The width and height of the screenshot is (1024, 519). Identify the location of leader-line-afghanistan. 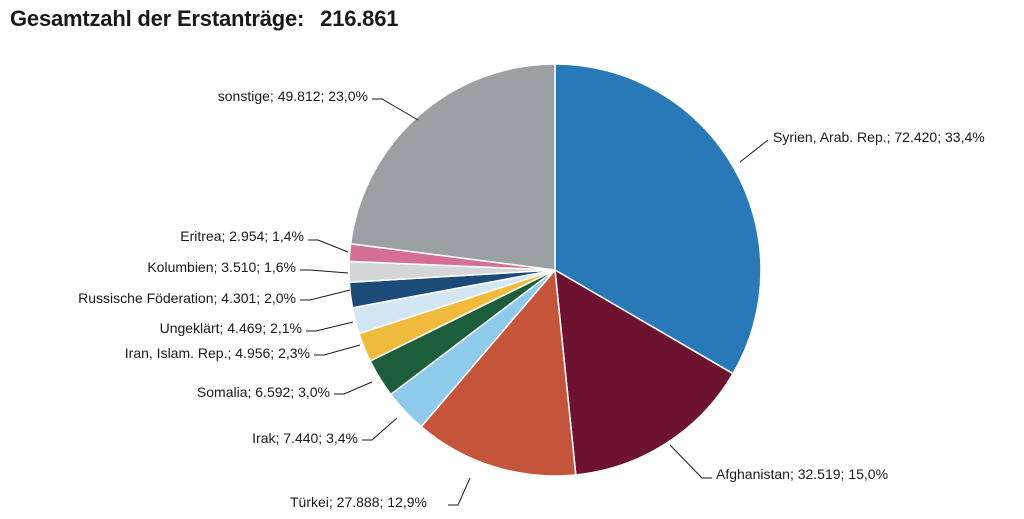
(690, 461).